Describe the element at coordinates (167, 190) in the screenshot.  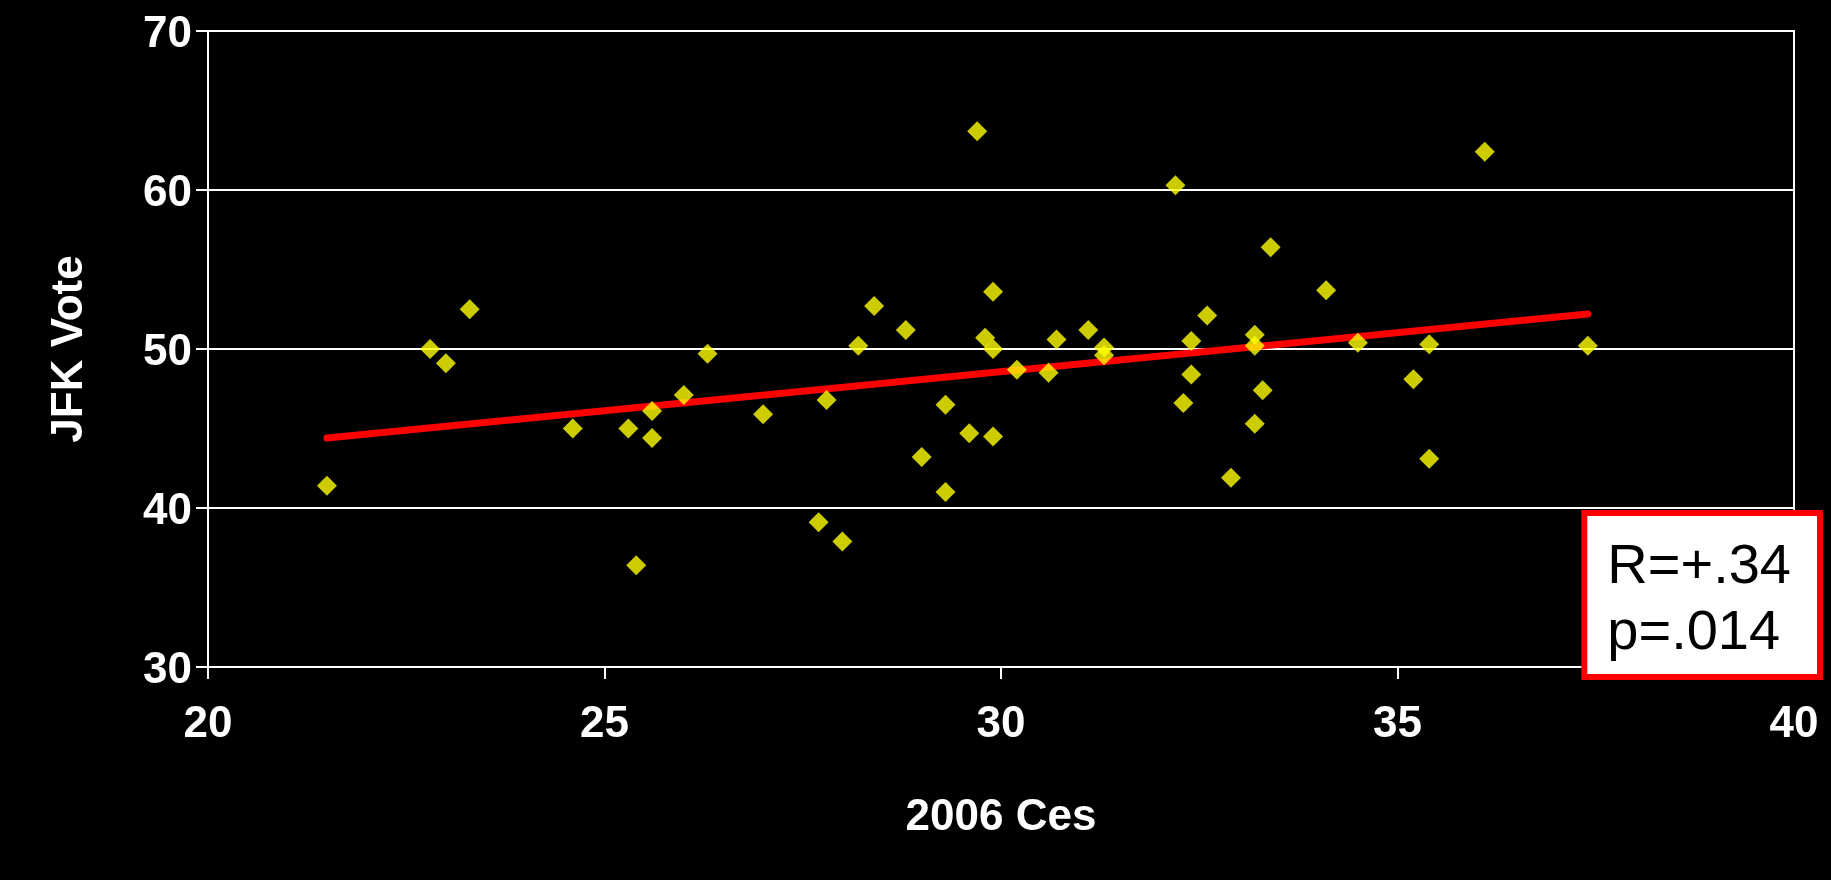
I see `y-tick-label: 60` at that location.